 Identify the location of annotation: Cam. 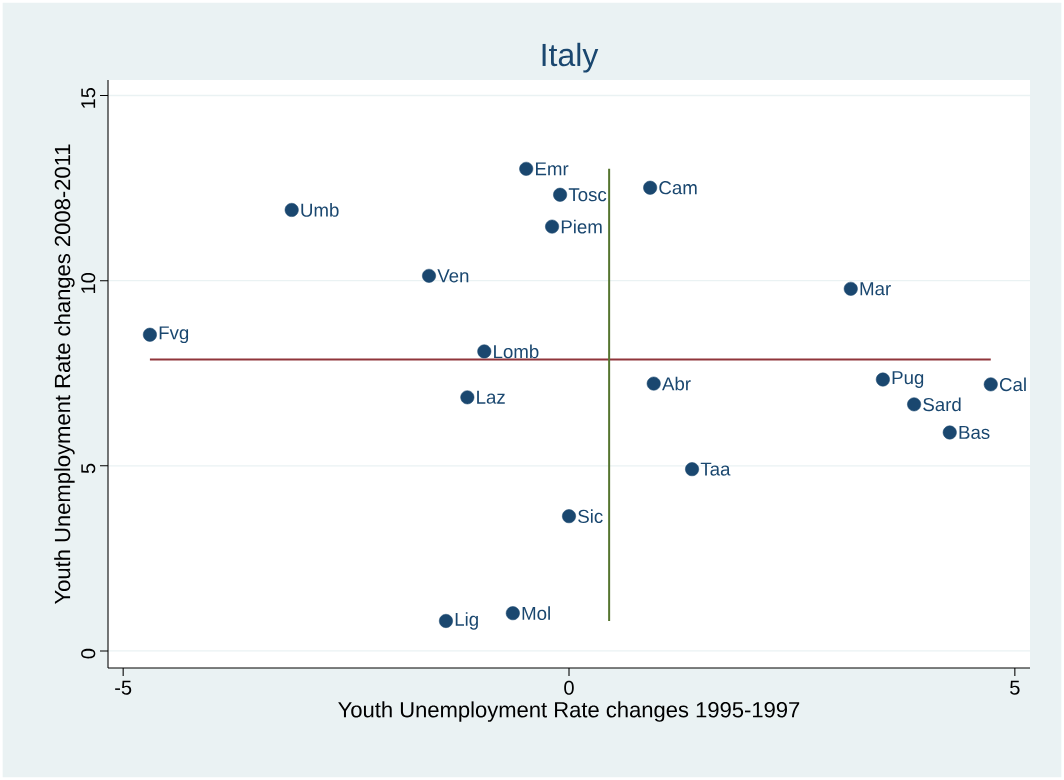
(678, 188).